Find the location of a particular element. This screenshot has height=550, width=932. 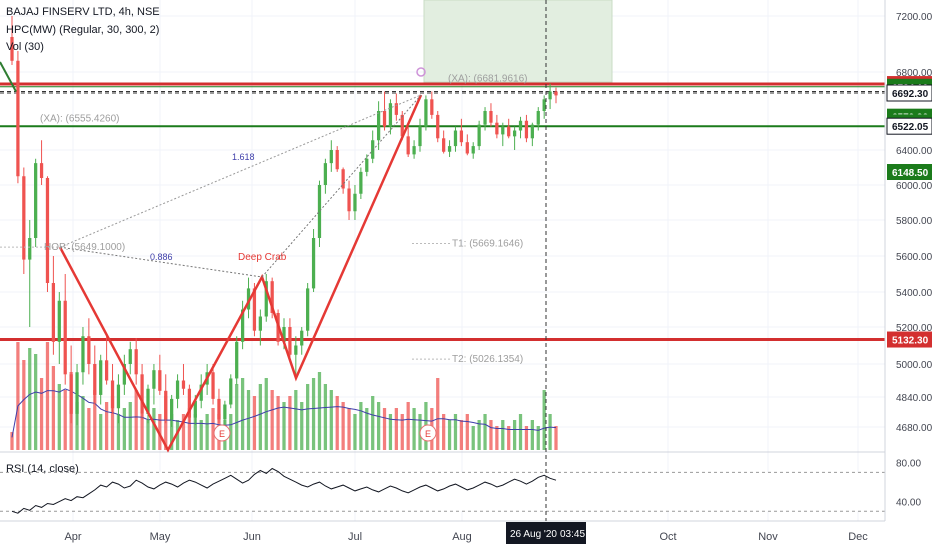

time-tick-label: Jun is located at coordinates (252, 537).